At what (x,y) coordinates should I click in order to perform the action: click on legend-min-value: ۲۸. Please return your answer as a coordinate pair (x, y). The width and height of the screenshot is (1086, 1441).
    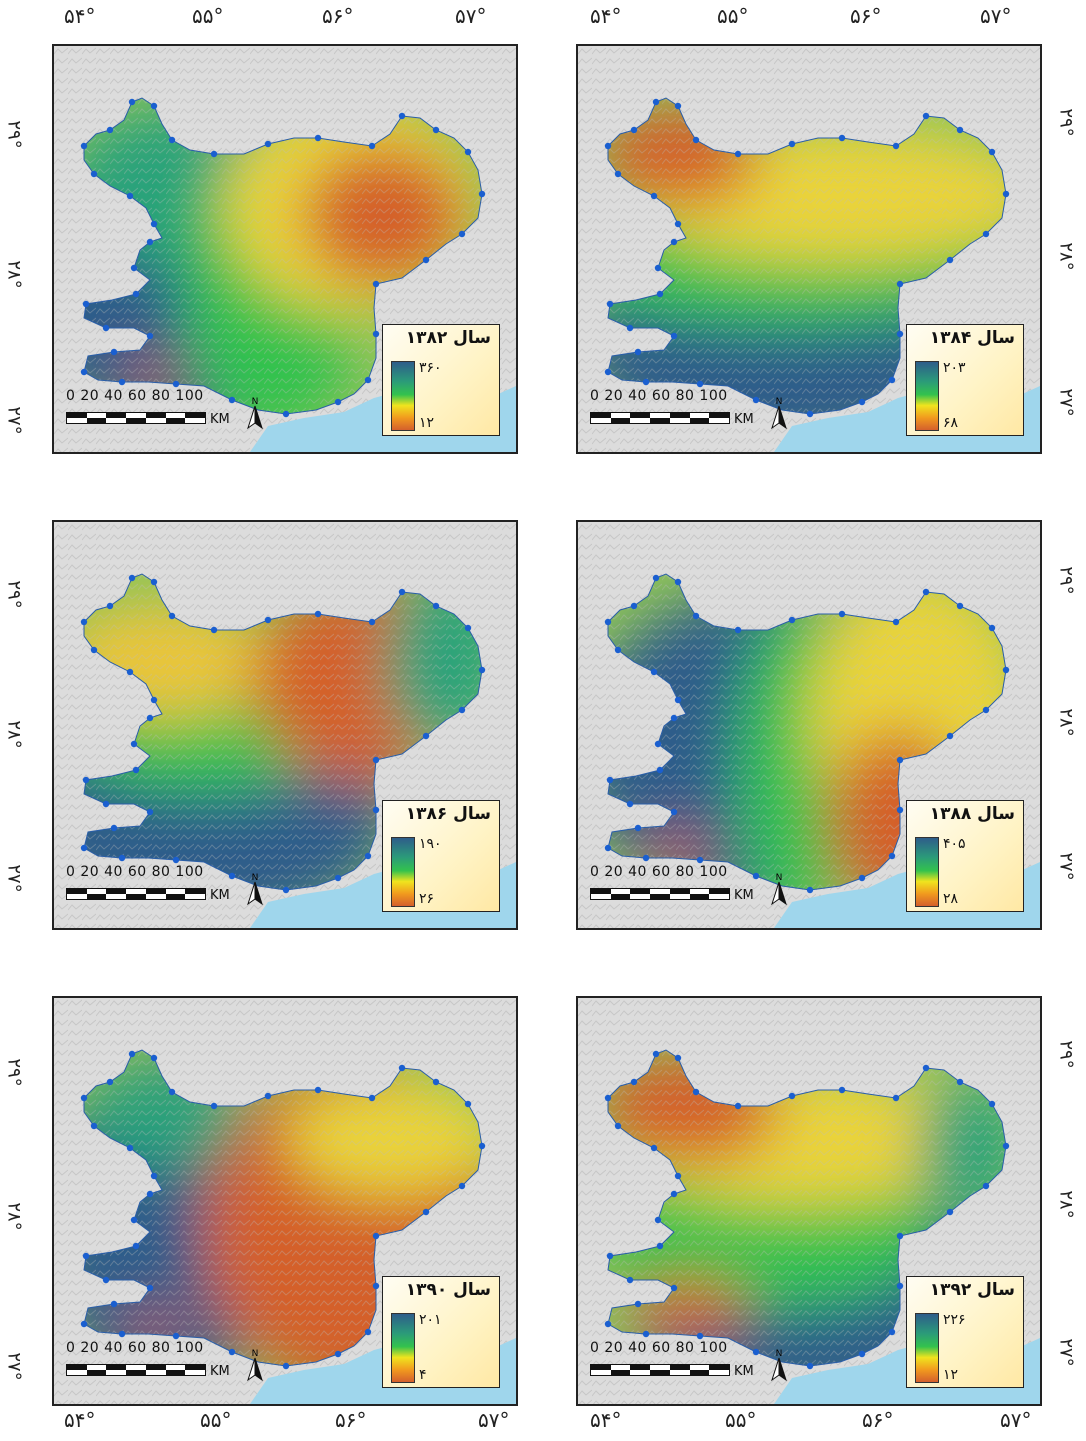
    Looking at the image, I should click on (951, 899).